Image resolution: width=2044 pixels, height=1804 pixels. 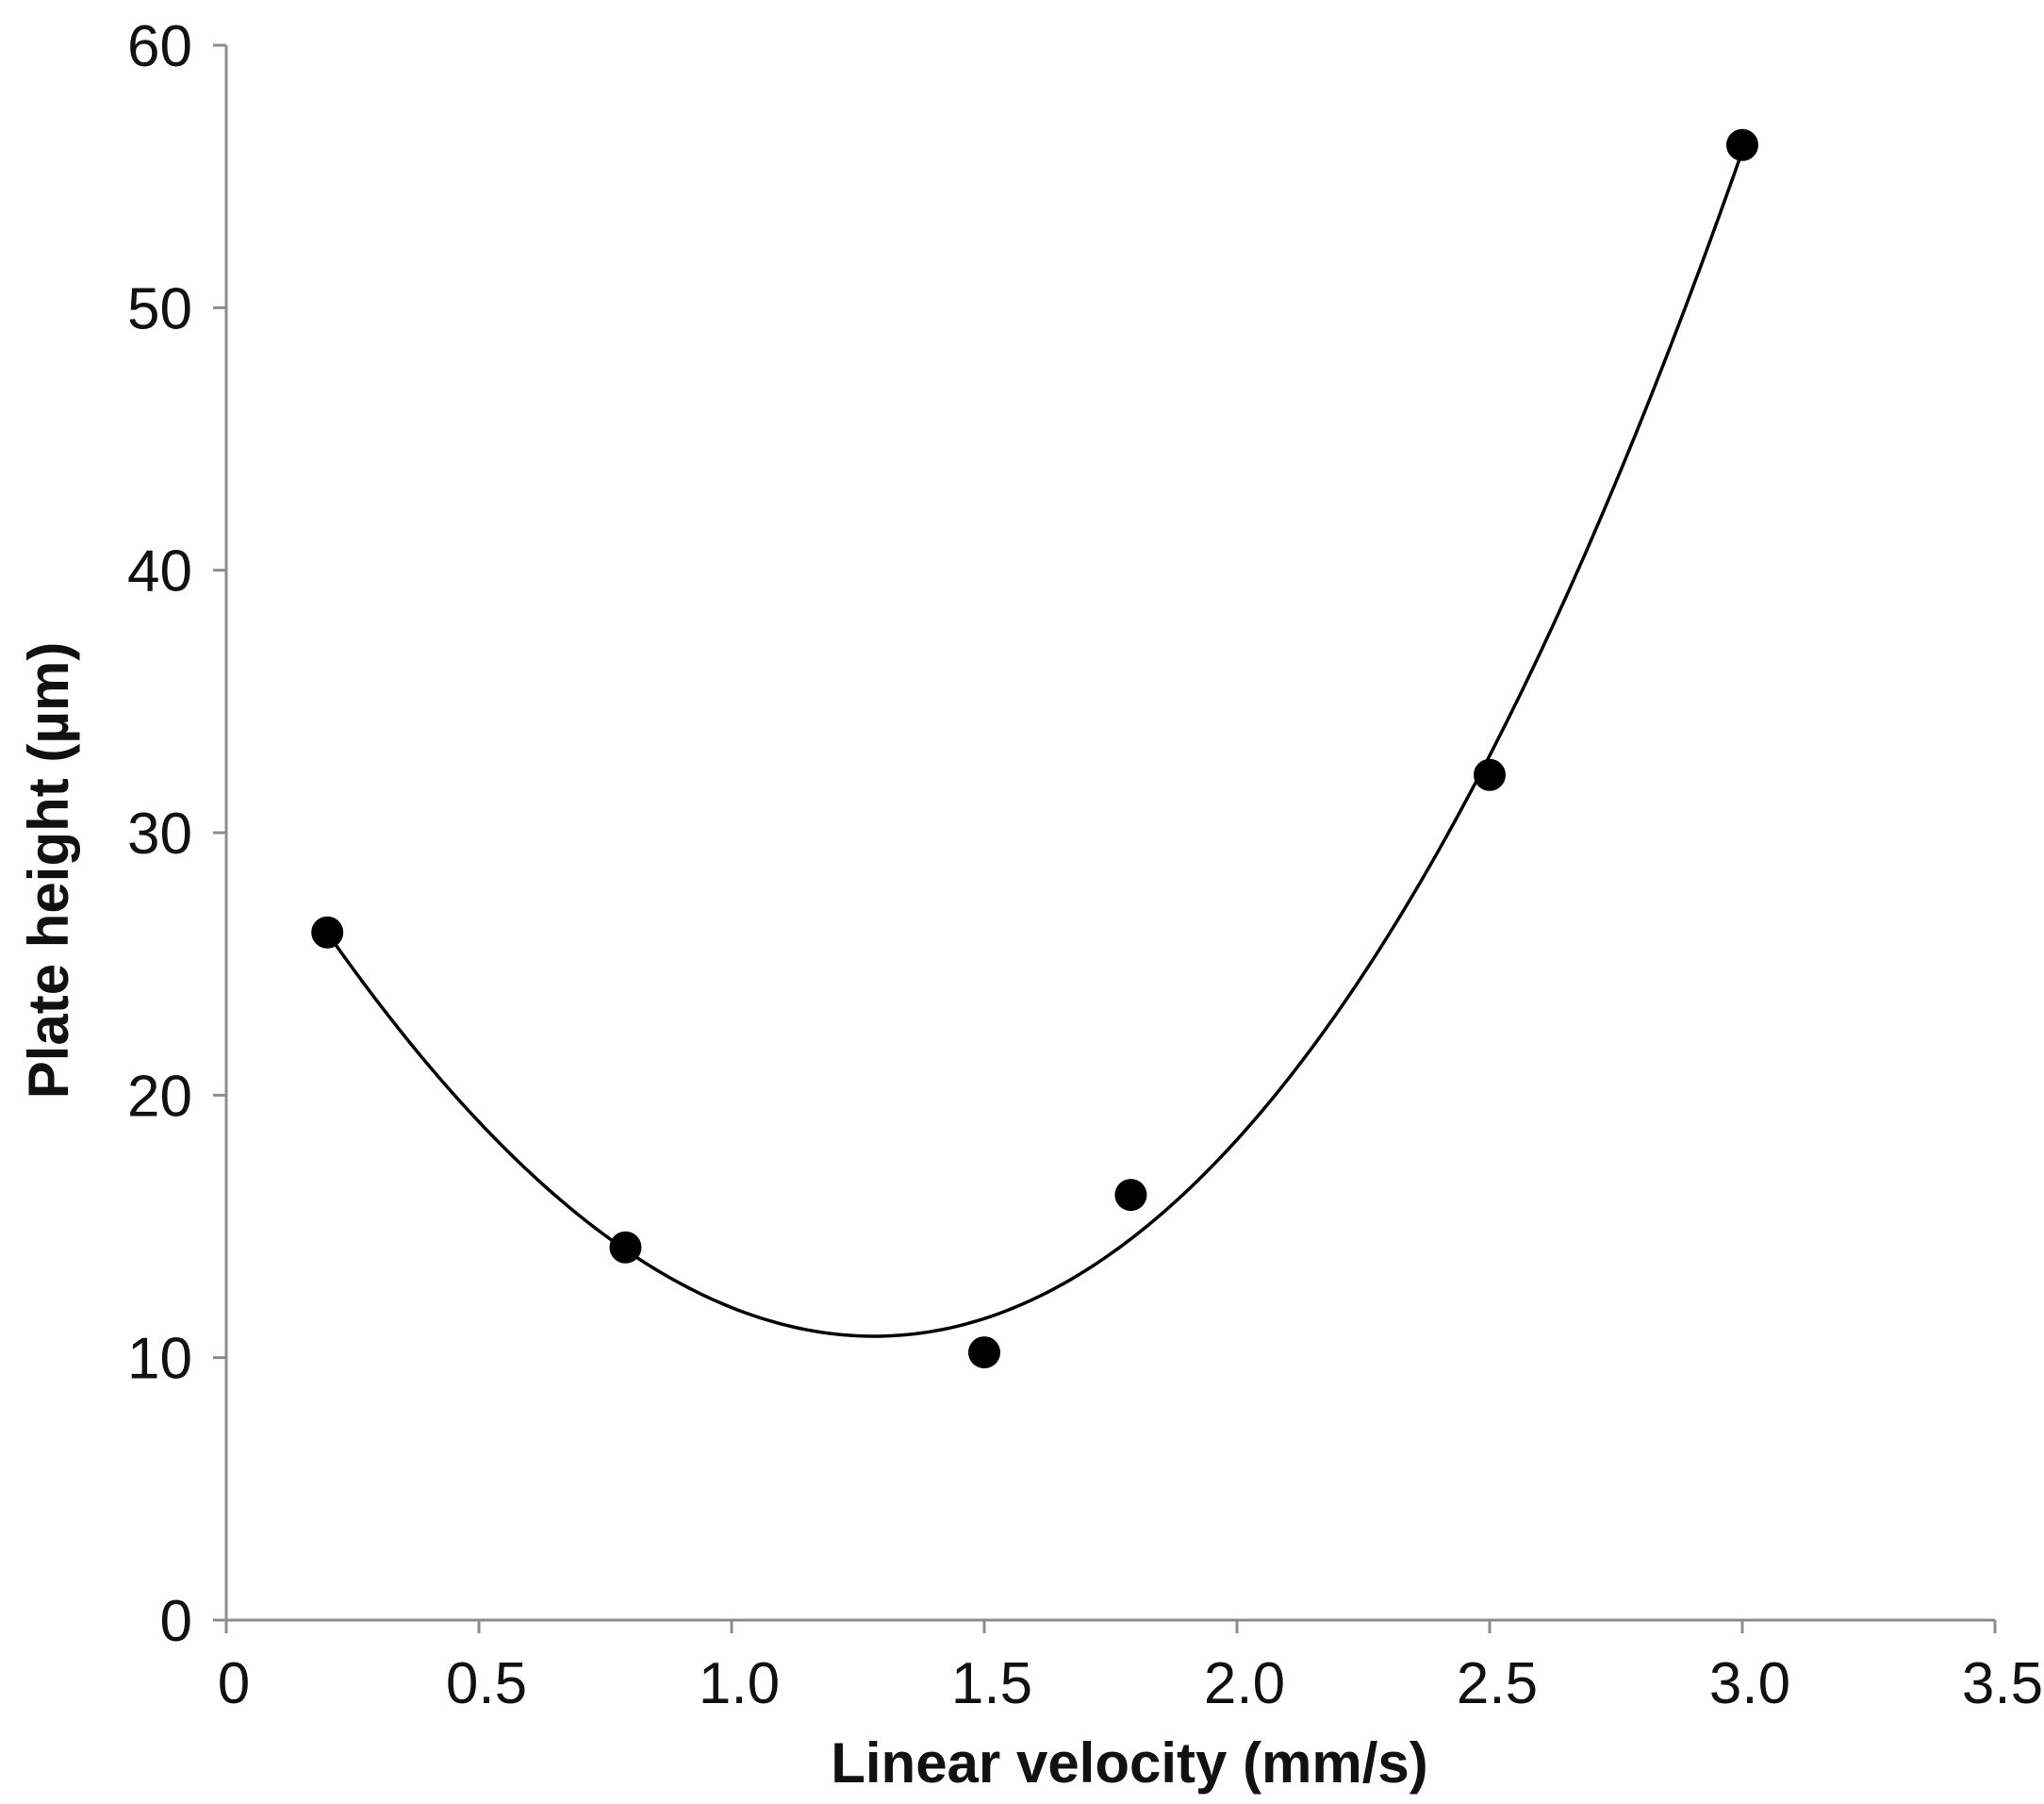 What do you see at coordinates (159, 834) in the screenshot?
I see `y-tick-label: 30` at bounding box center [159, 834].